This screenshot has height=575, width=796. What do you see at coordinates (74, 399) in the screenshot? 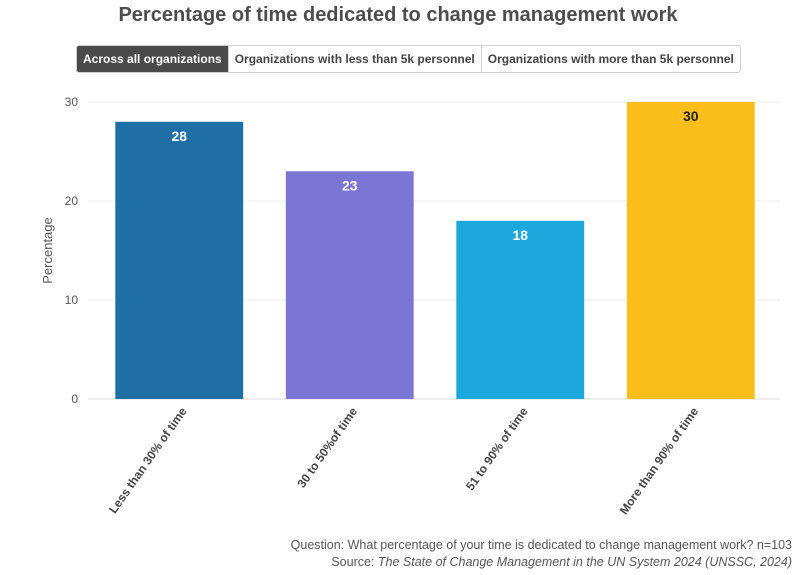
I see `y-tick-label-0: 0` at bounding box center [74, 399].